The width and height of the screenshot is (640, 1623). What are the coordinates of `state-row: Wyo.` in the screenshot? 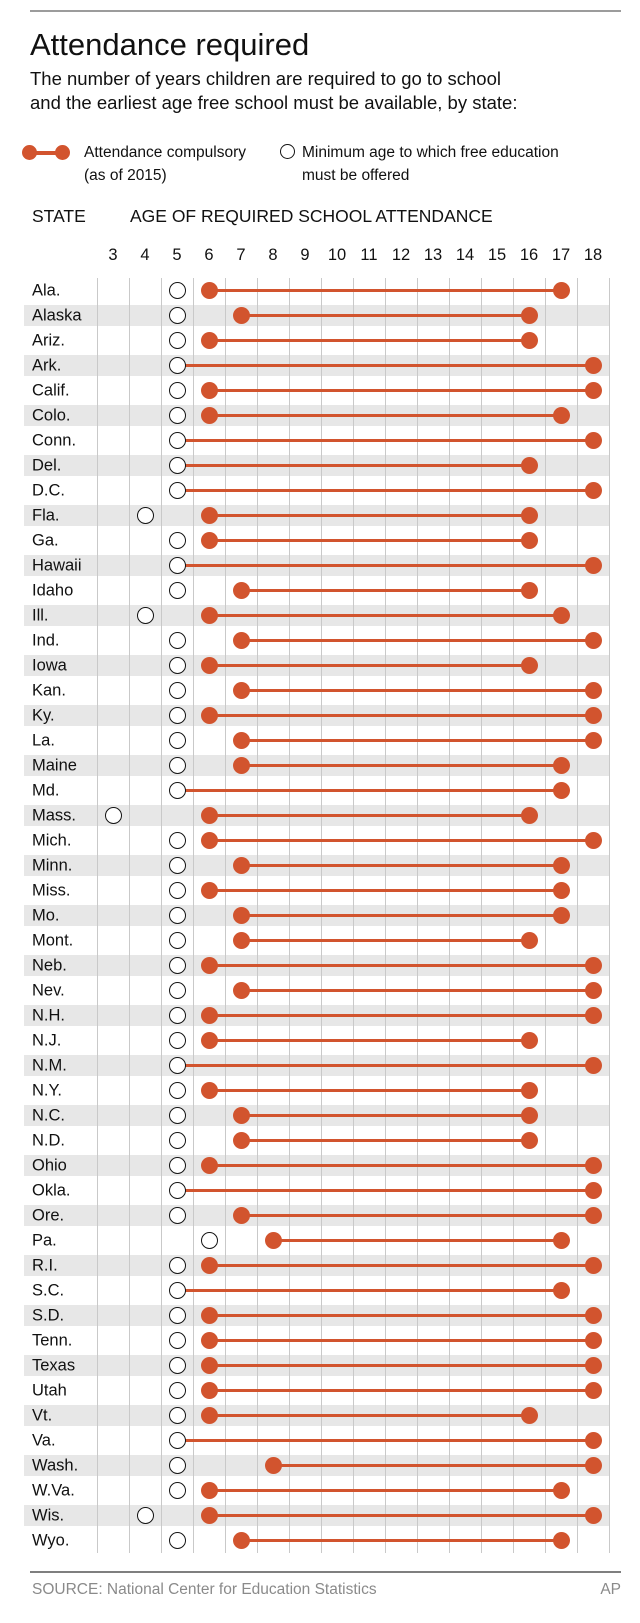 It's located at (320, 1540).